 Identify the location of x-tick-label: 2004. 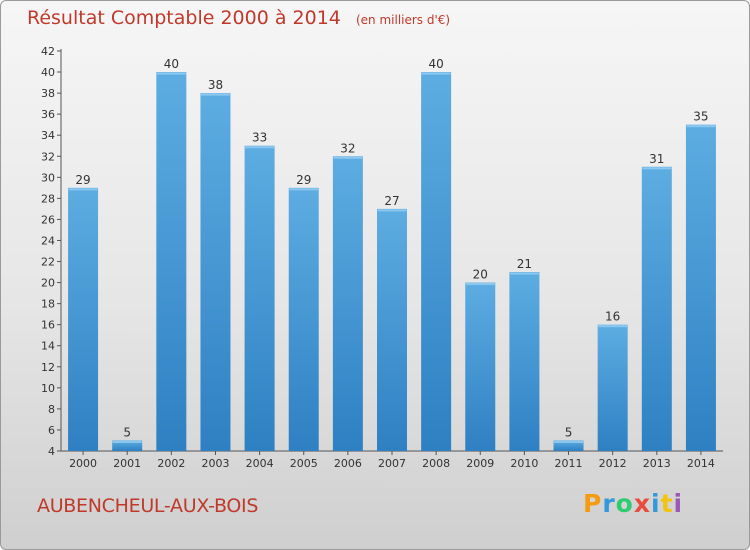
(260, 463).